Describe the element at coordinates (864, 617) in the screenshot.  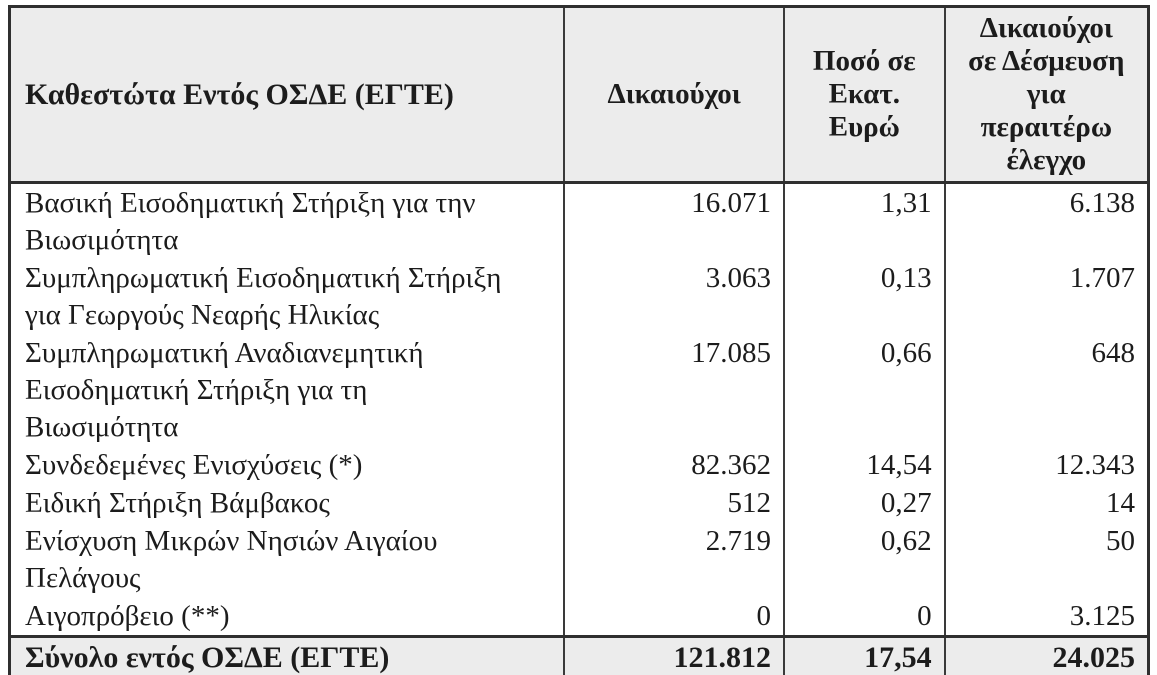
I see `cell-amount: 0` at that location.